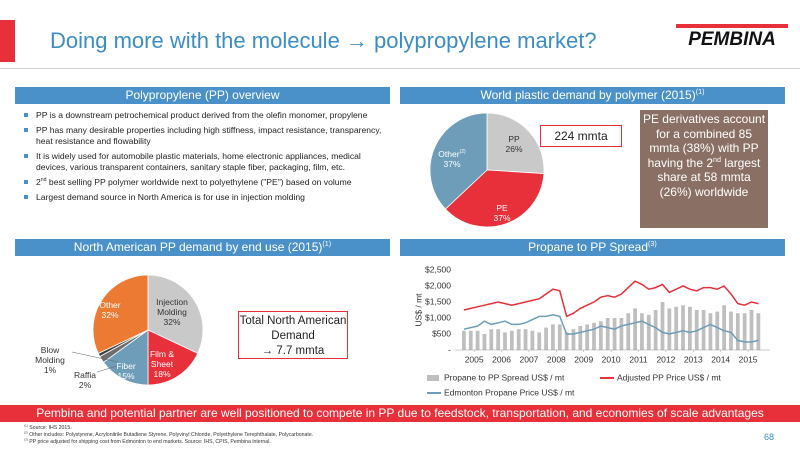  What do you see at coordinates (438, 317) in the screenshot?
I see `y-tick-label: $1,000` at bounding box center [438, 317].